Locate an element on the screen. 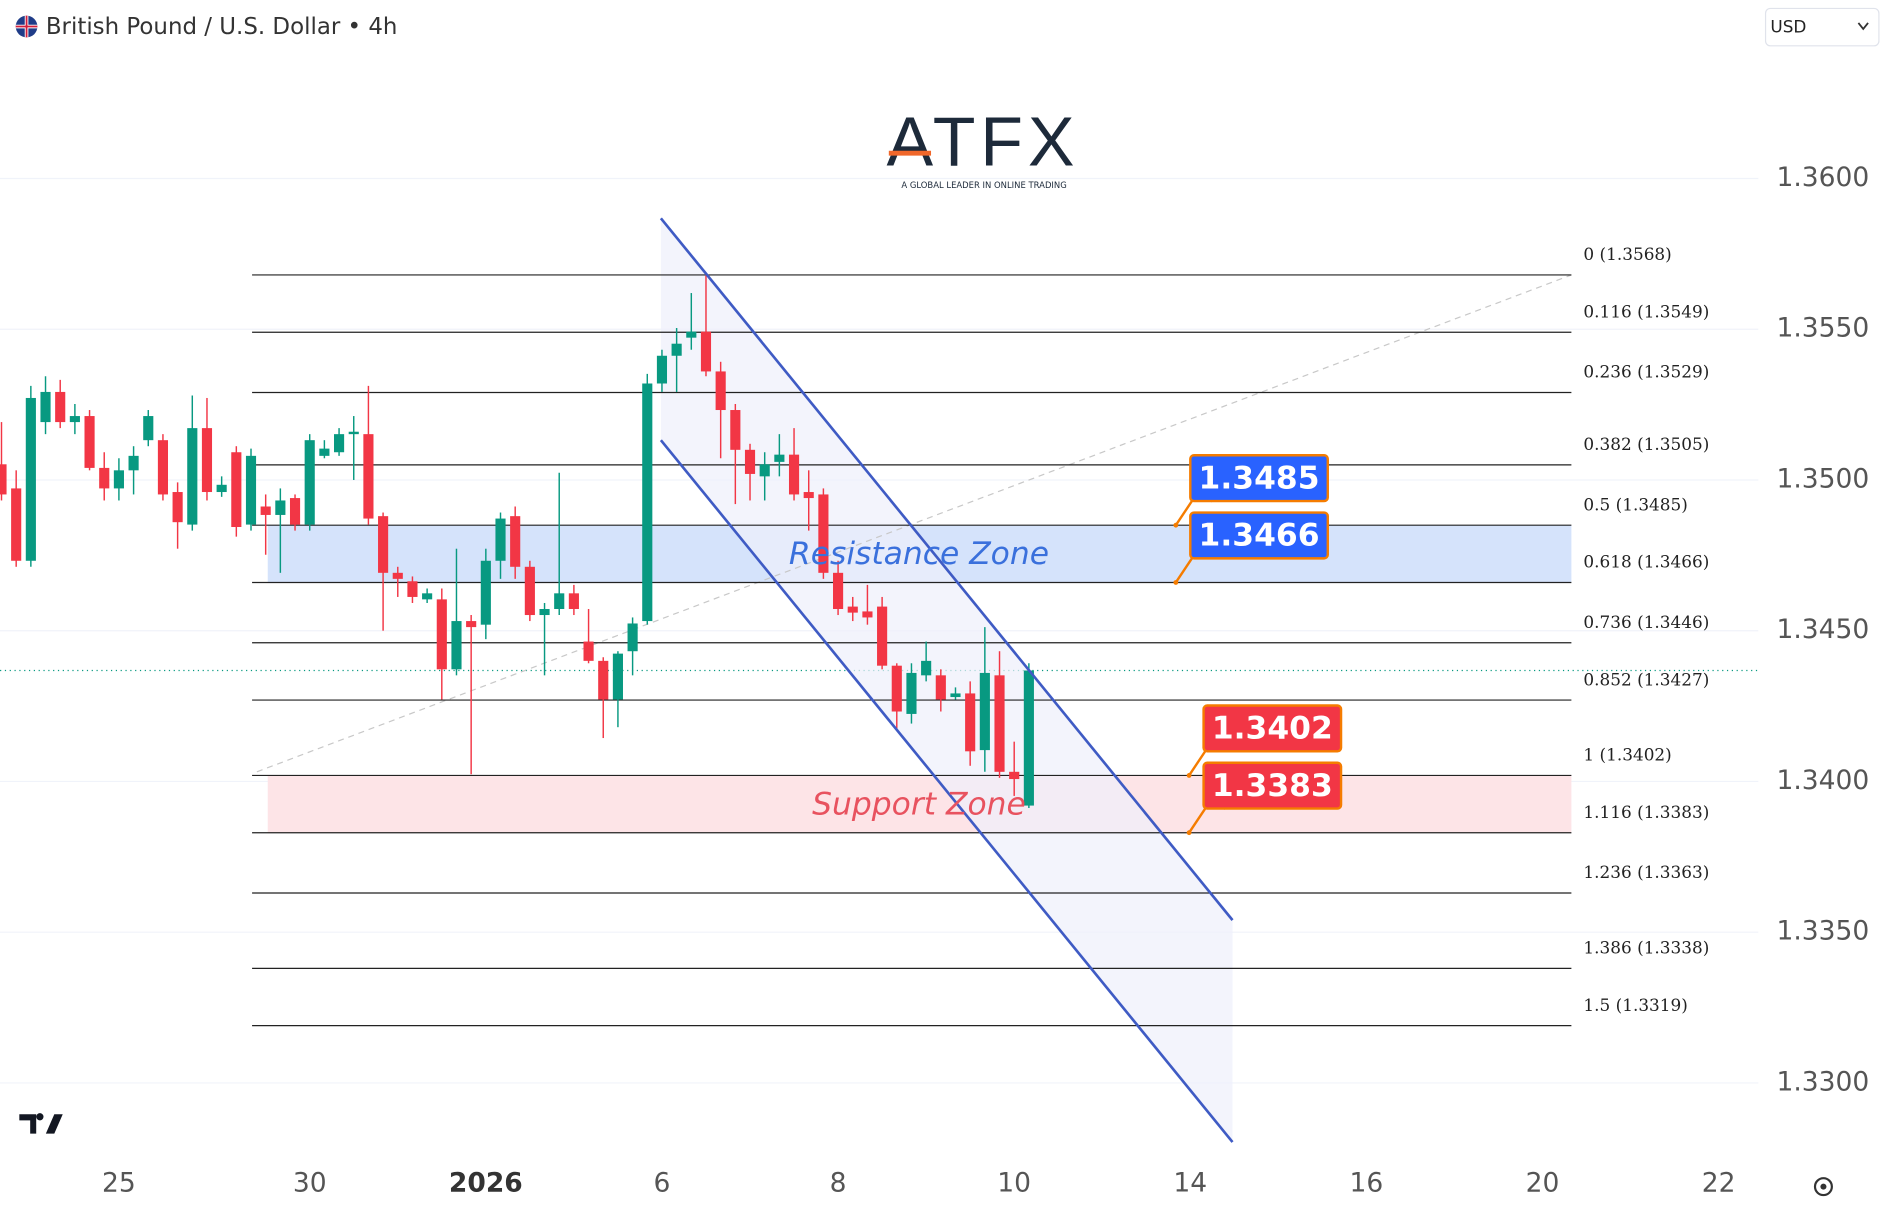 This screenshot has height=1215, width=1891. zone is located at coordinates (919, 804).